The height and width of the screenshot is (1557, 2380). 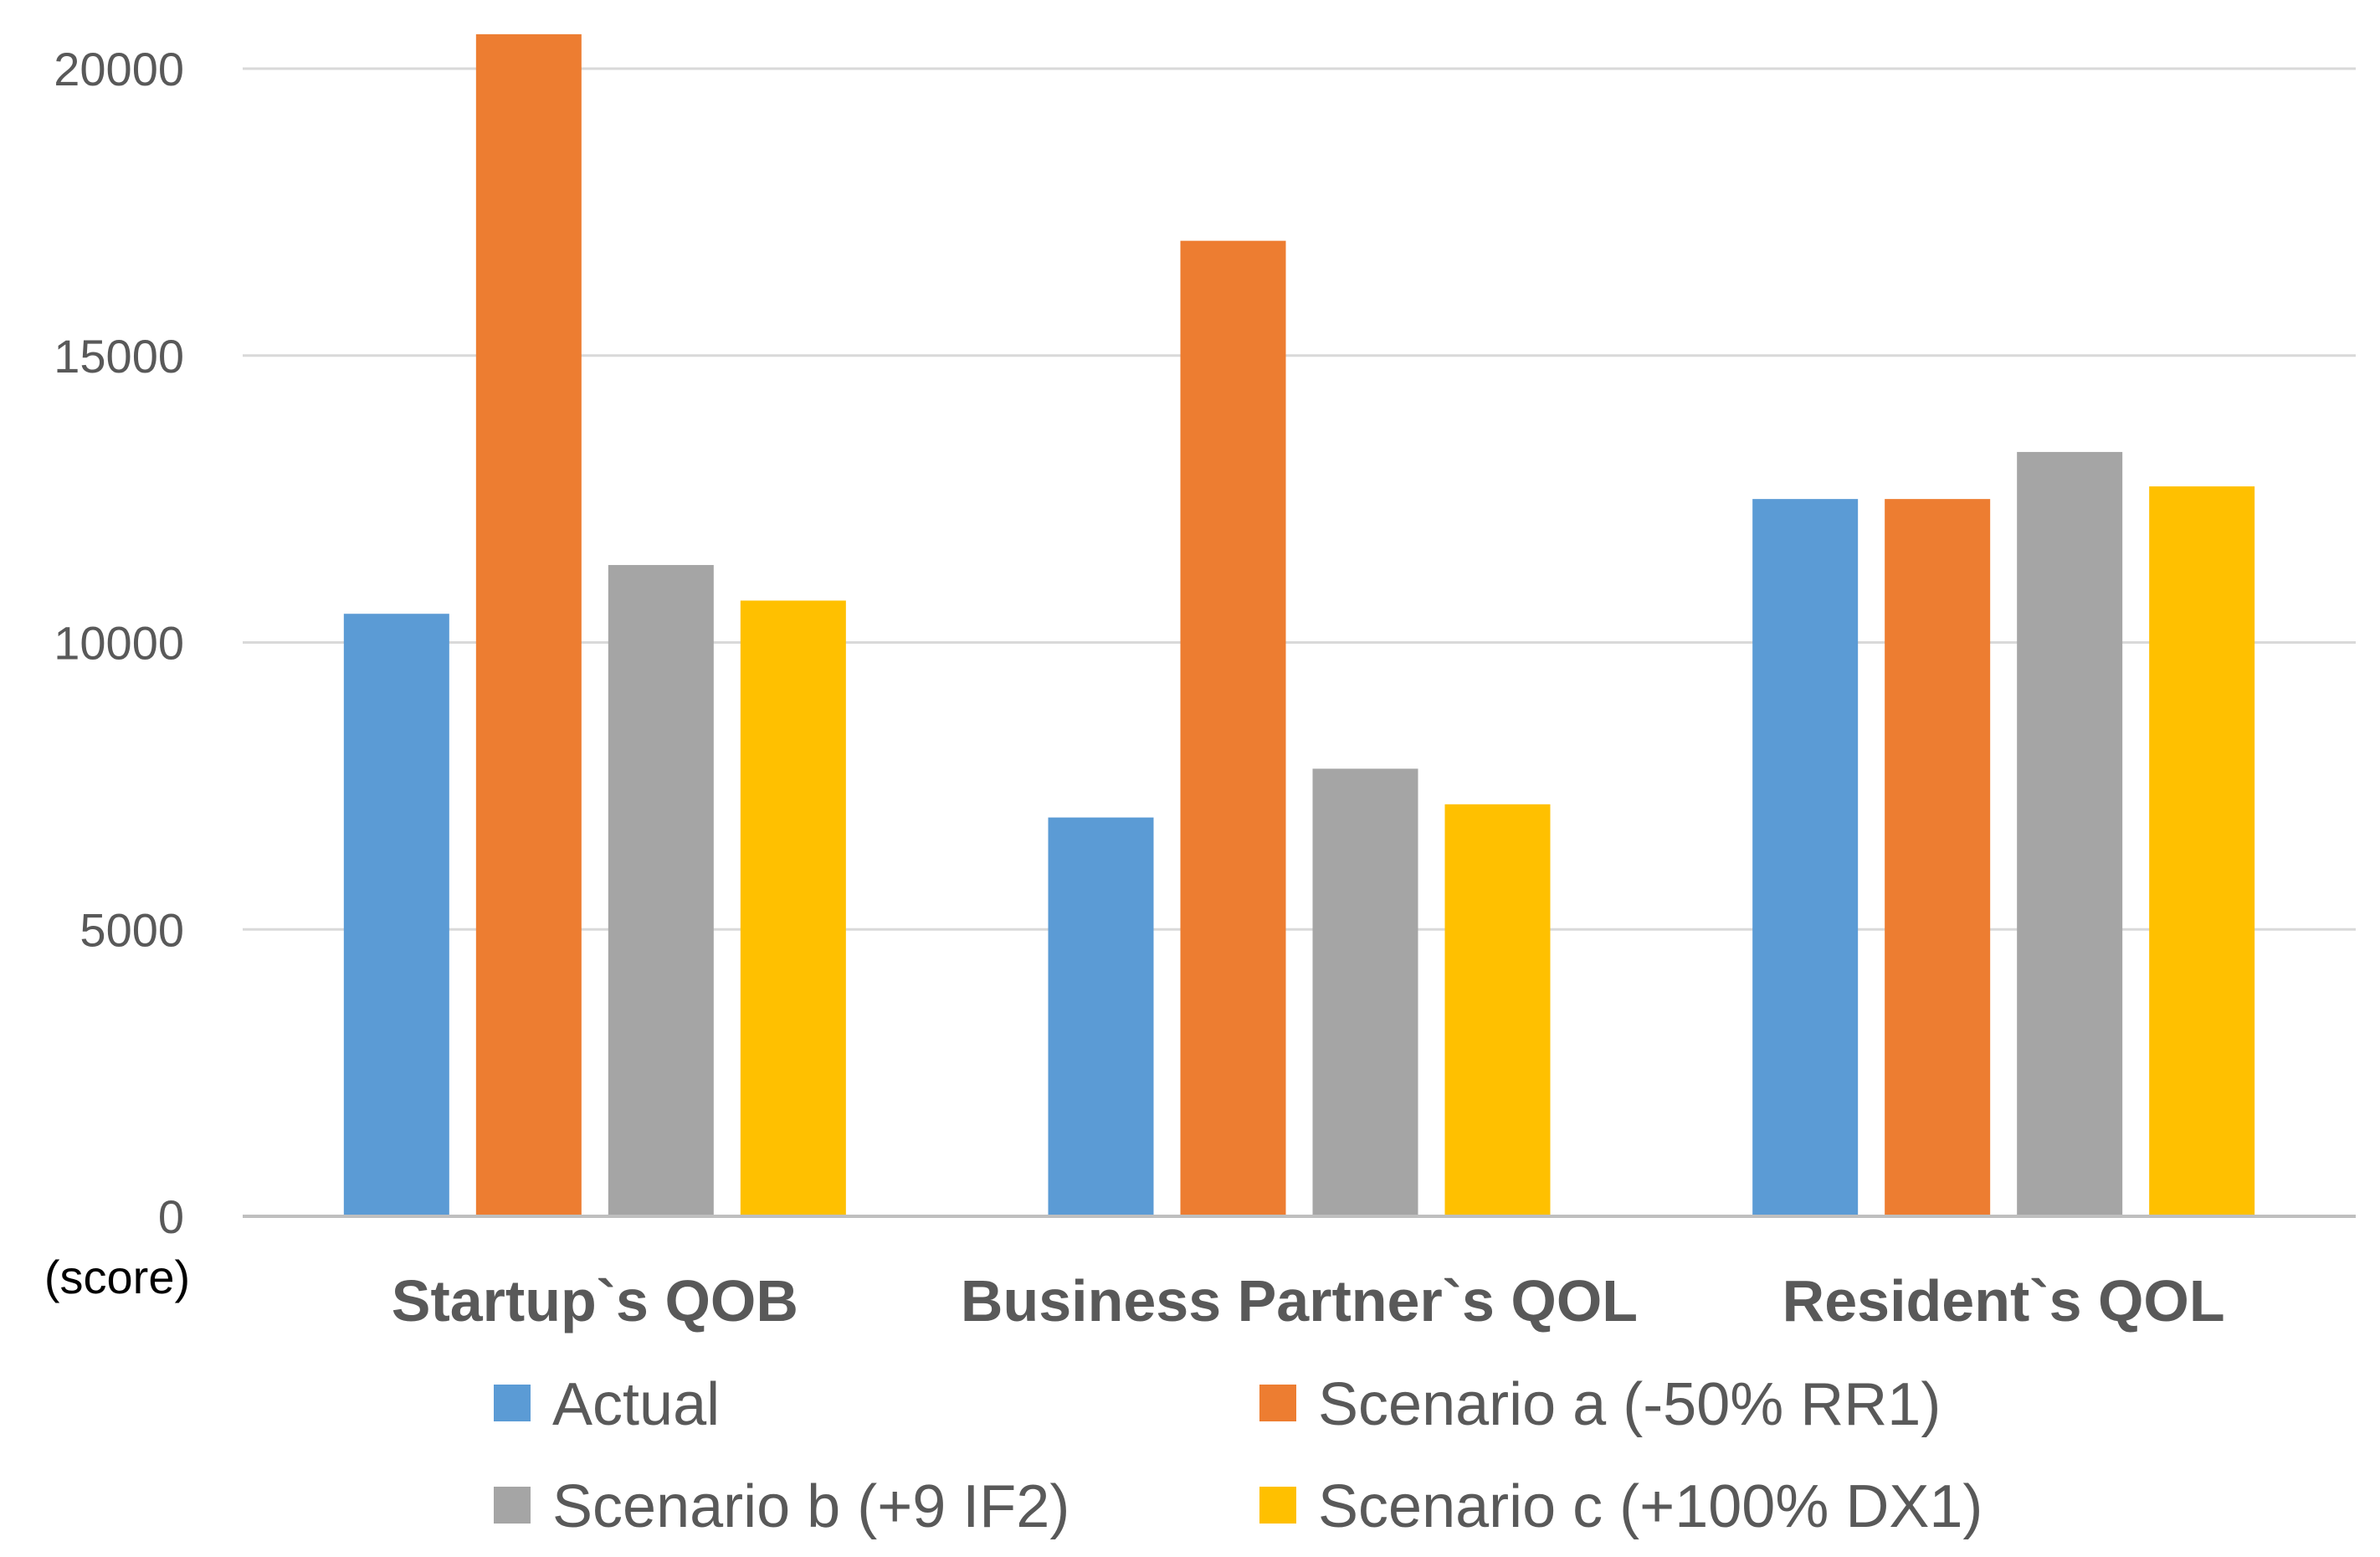 I want to click on legend-label: Scenario c (+100% DX1), so click(x=1650, y=1506).